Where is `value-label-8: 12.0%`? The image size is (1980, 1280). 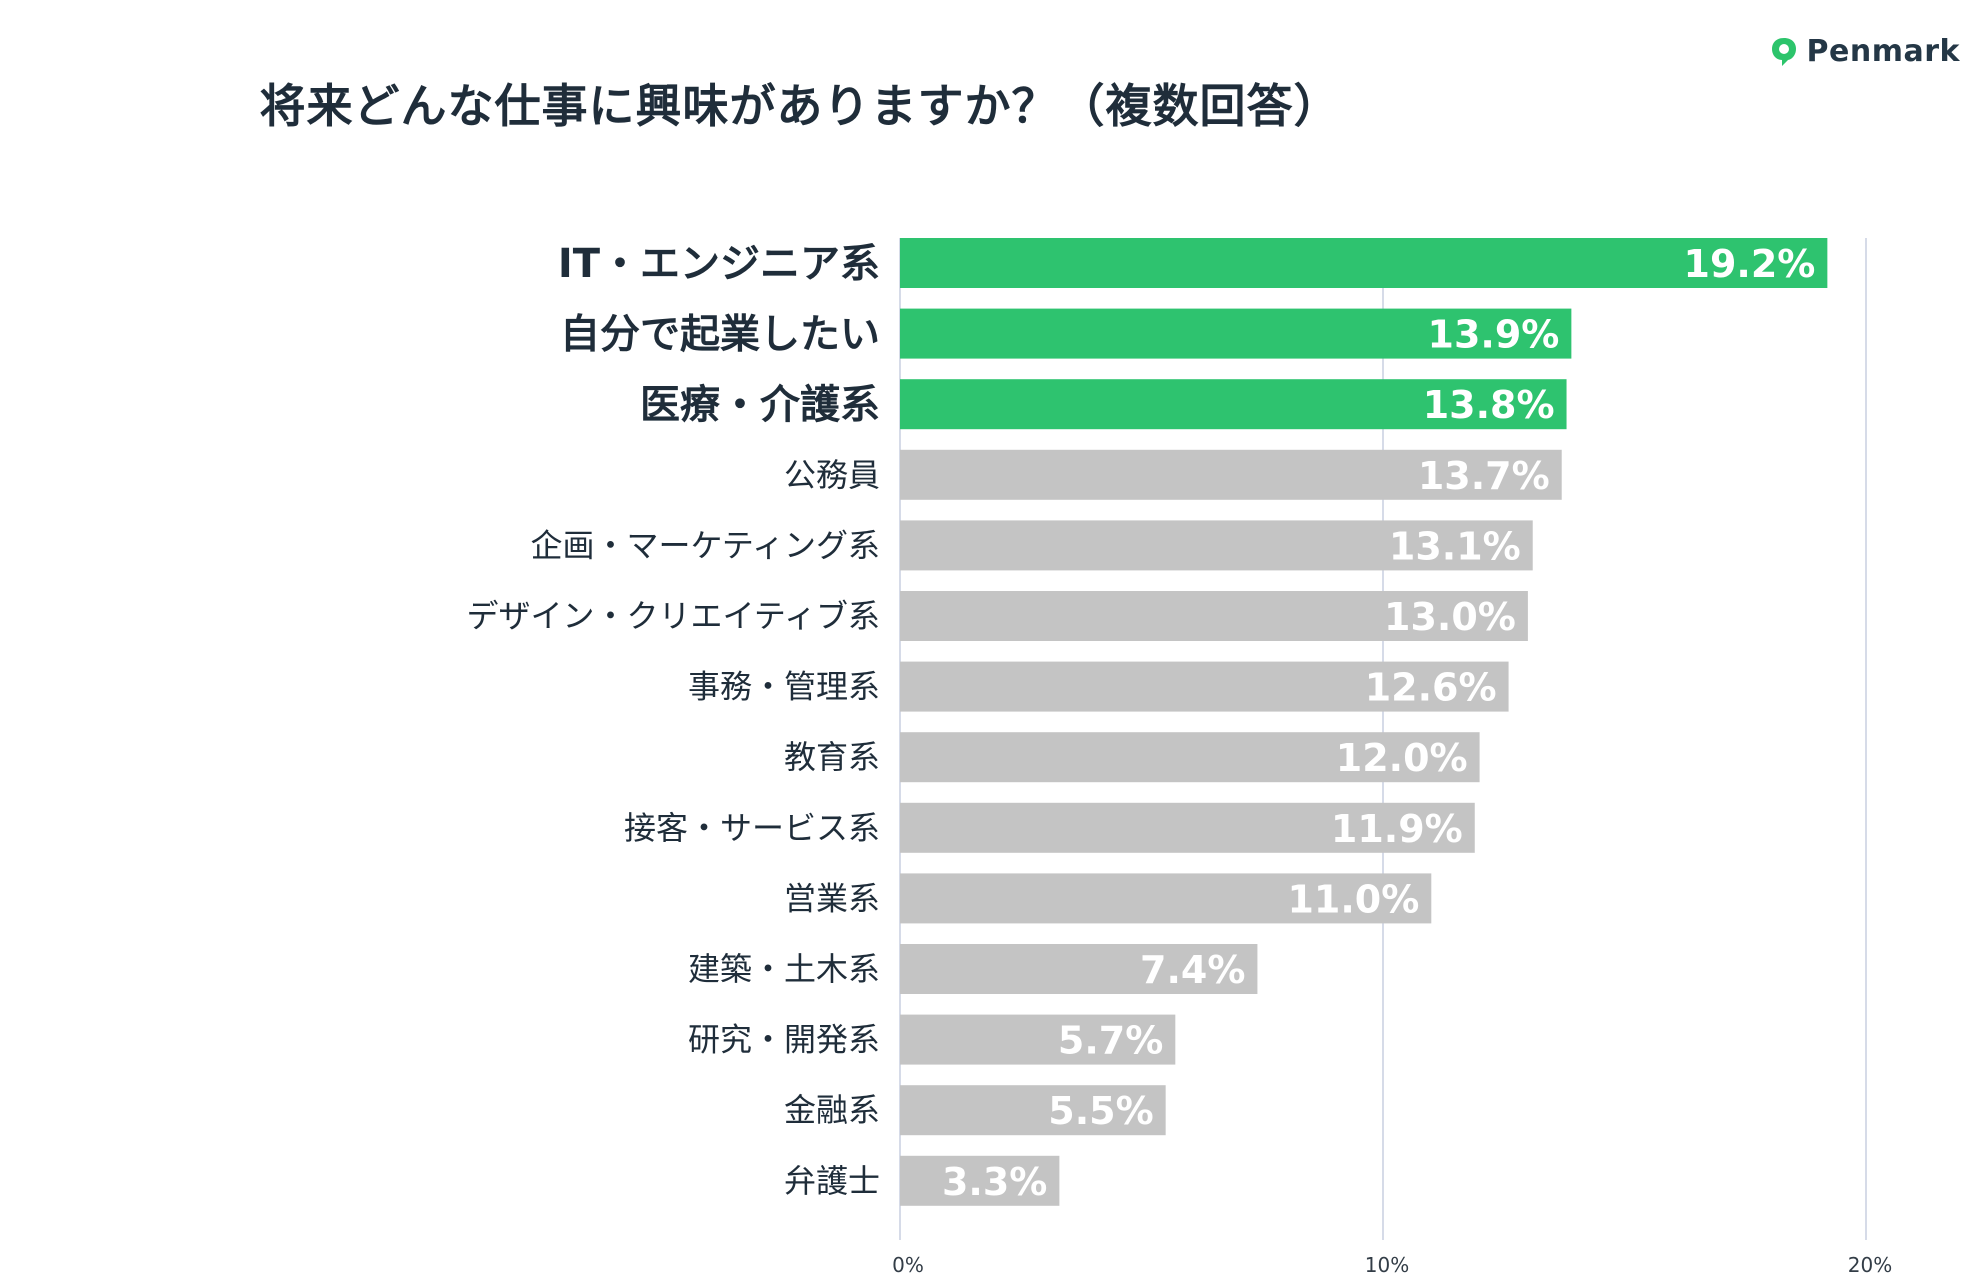 value-label-8: 12.0% is located at coordinates (1402, 758).